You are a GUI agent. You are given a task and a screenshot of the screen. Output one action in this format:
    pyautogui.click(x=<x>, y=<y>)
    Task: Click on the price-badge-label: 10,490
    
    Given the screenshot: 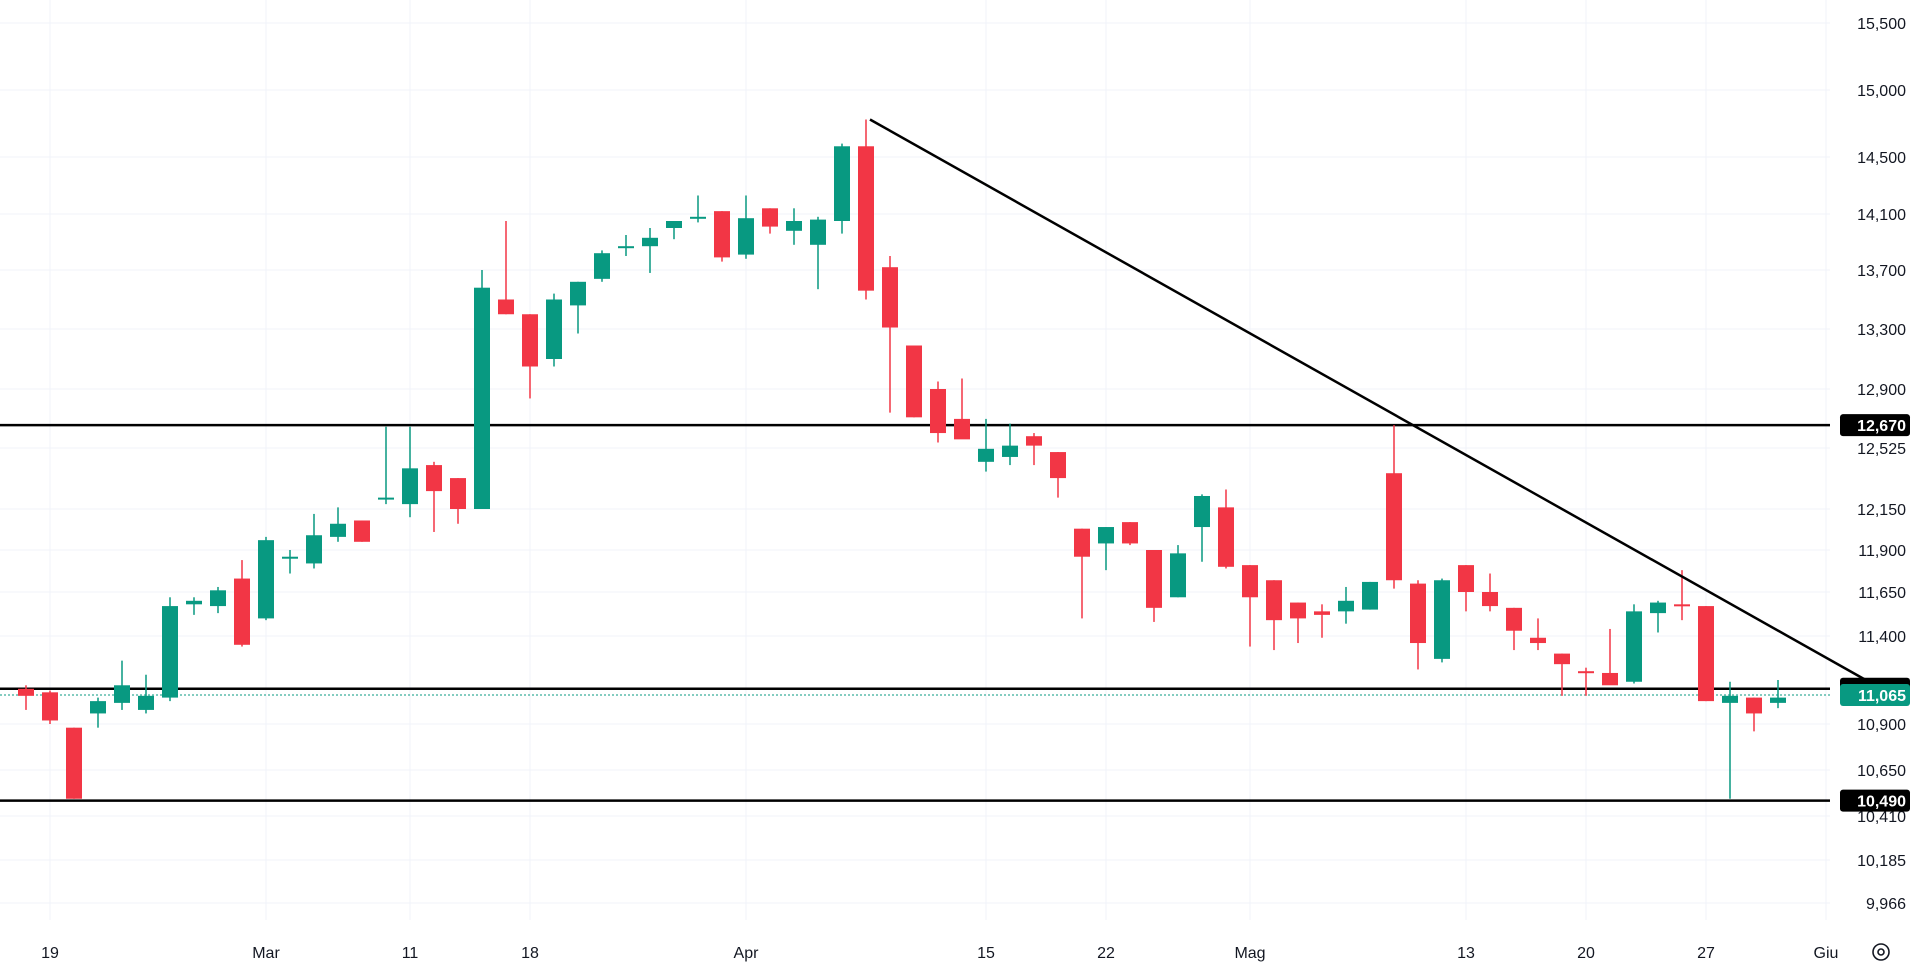 What is the action you would take?
    pyautogui.click(x=1881, y=802)
    